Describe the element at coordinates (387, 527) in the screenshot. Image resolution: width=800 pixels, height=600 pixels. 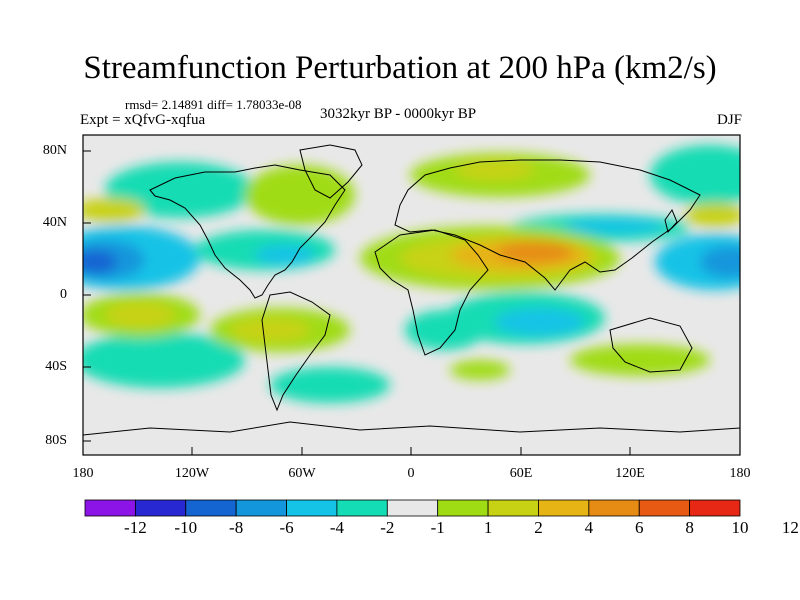
I see `colorbar-label: -2` at that location.